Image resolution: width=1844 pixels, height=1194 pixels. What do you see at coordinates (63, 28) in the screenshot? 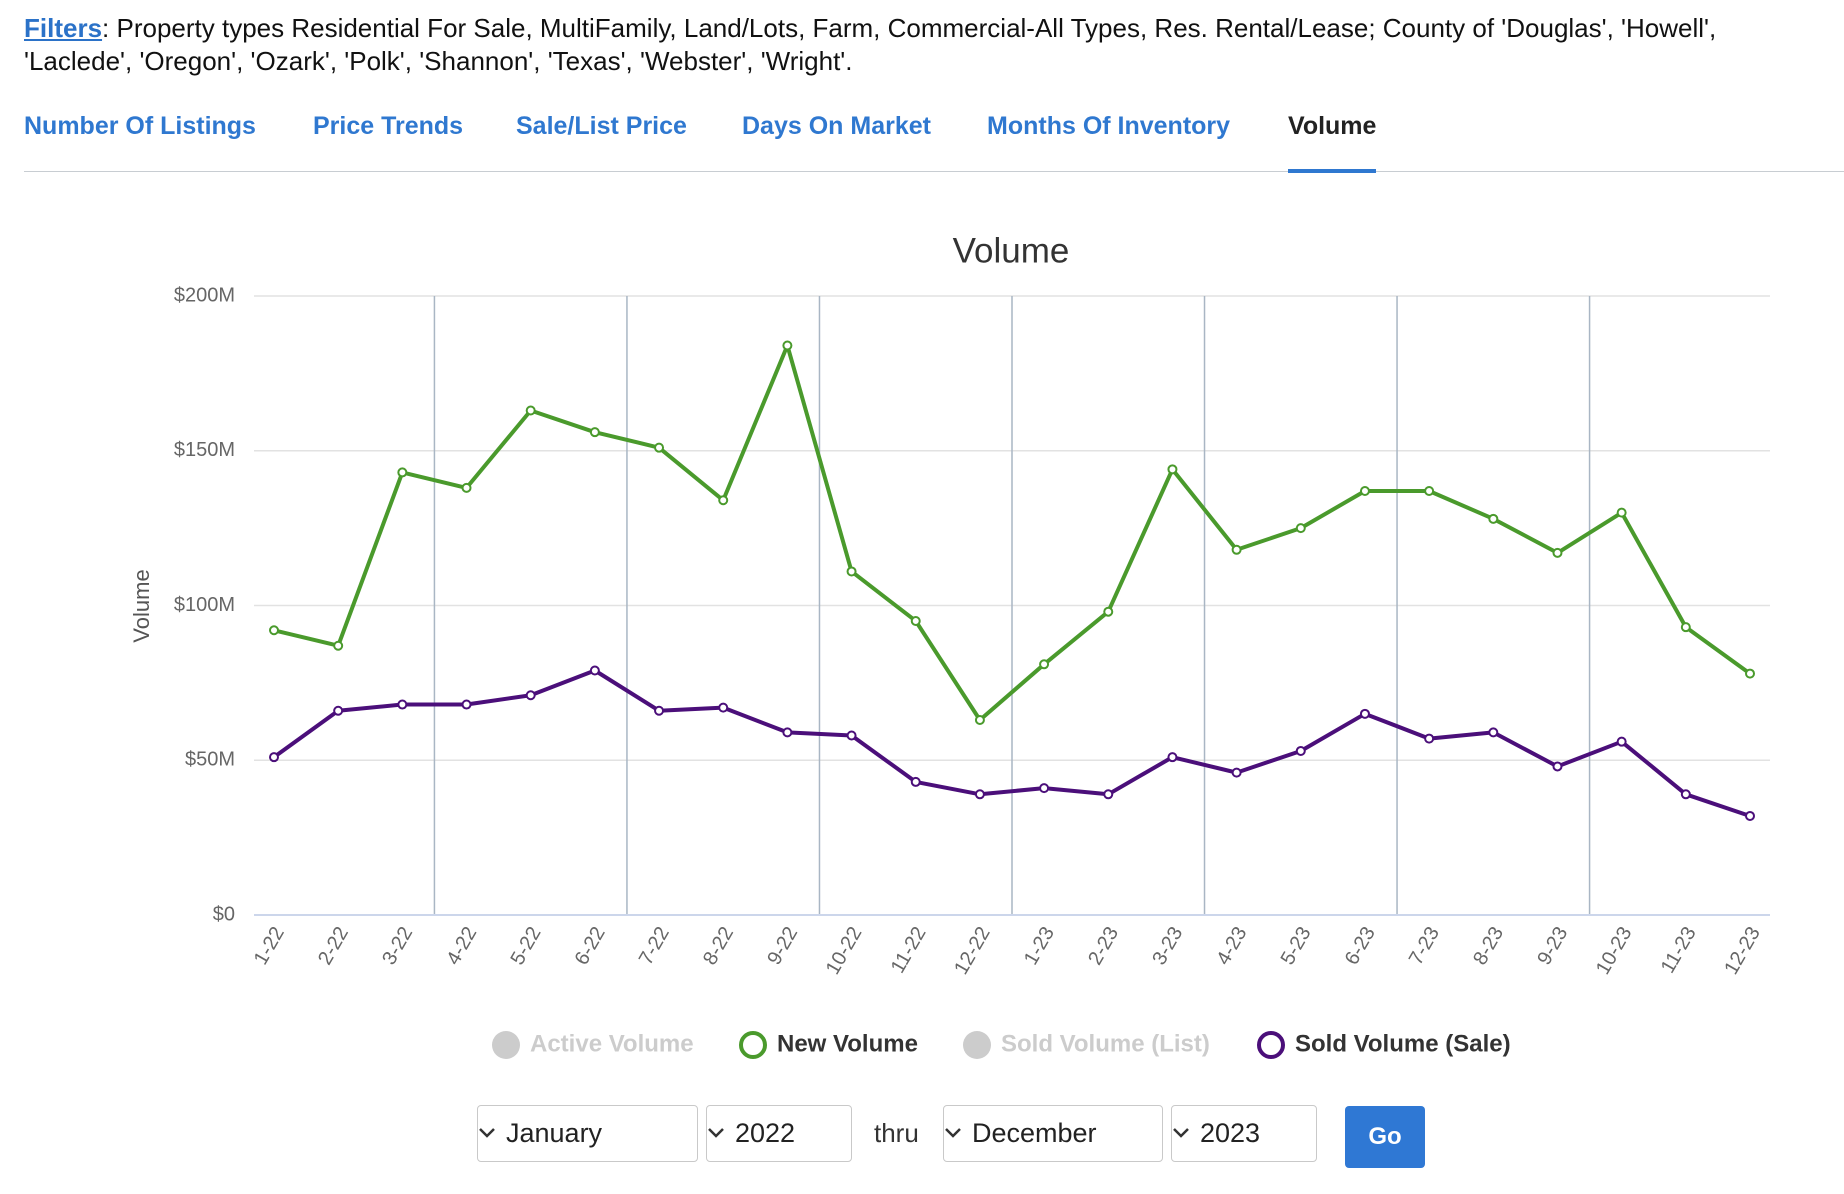
I see `filters-link: Filters` at bounding box center [63, 28].